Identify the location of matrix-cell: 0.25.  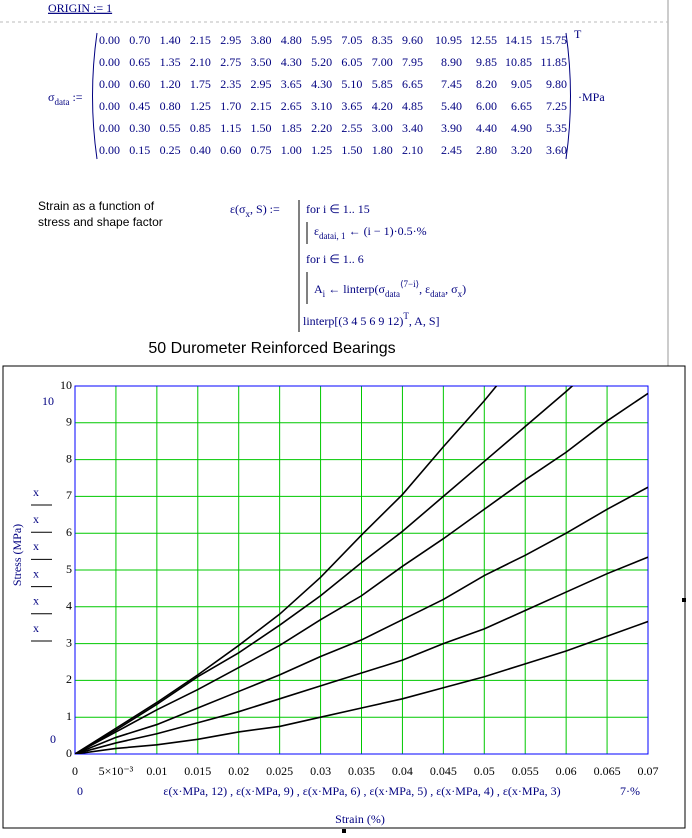
(170, 150).